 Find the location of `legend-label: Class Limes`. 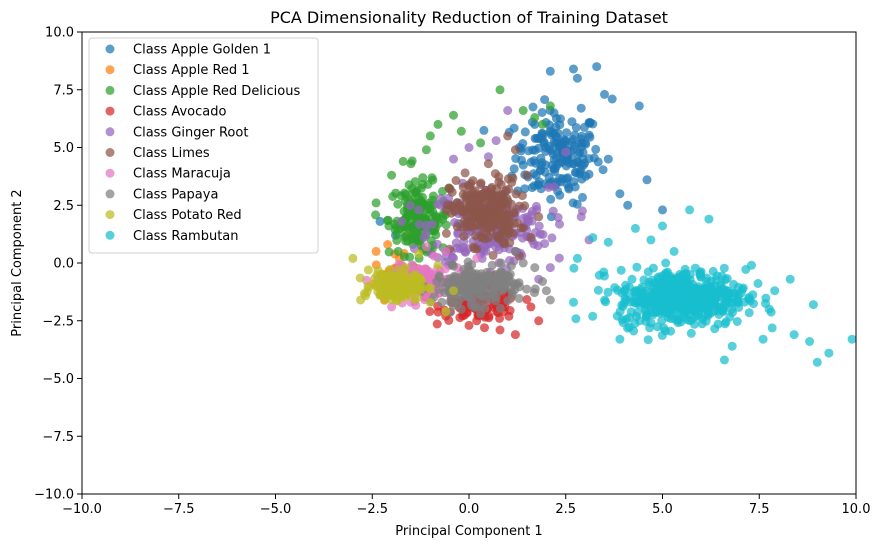

legend-label: Class Limes is located at coordinates (171, 153).